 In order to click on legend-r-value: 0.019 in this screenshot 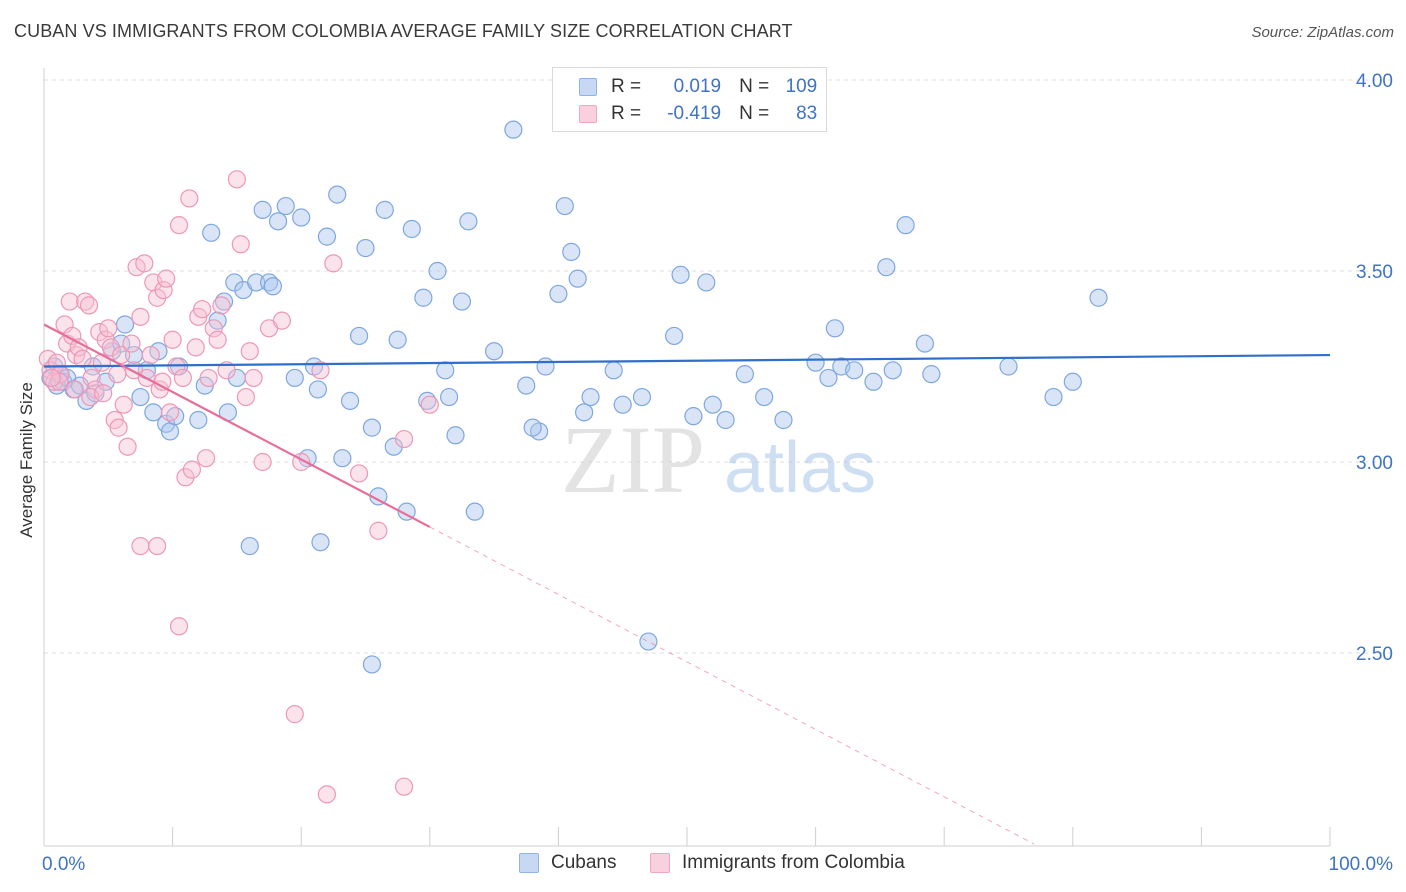, I will do `click(697, 86)`.